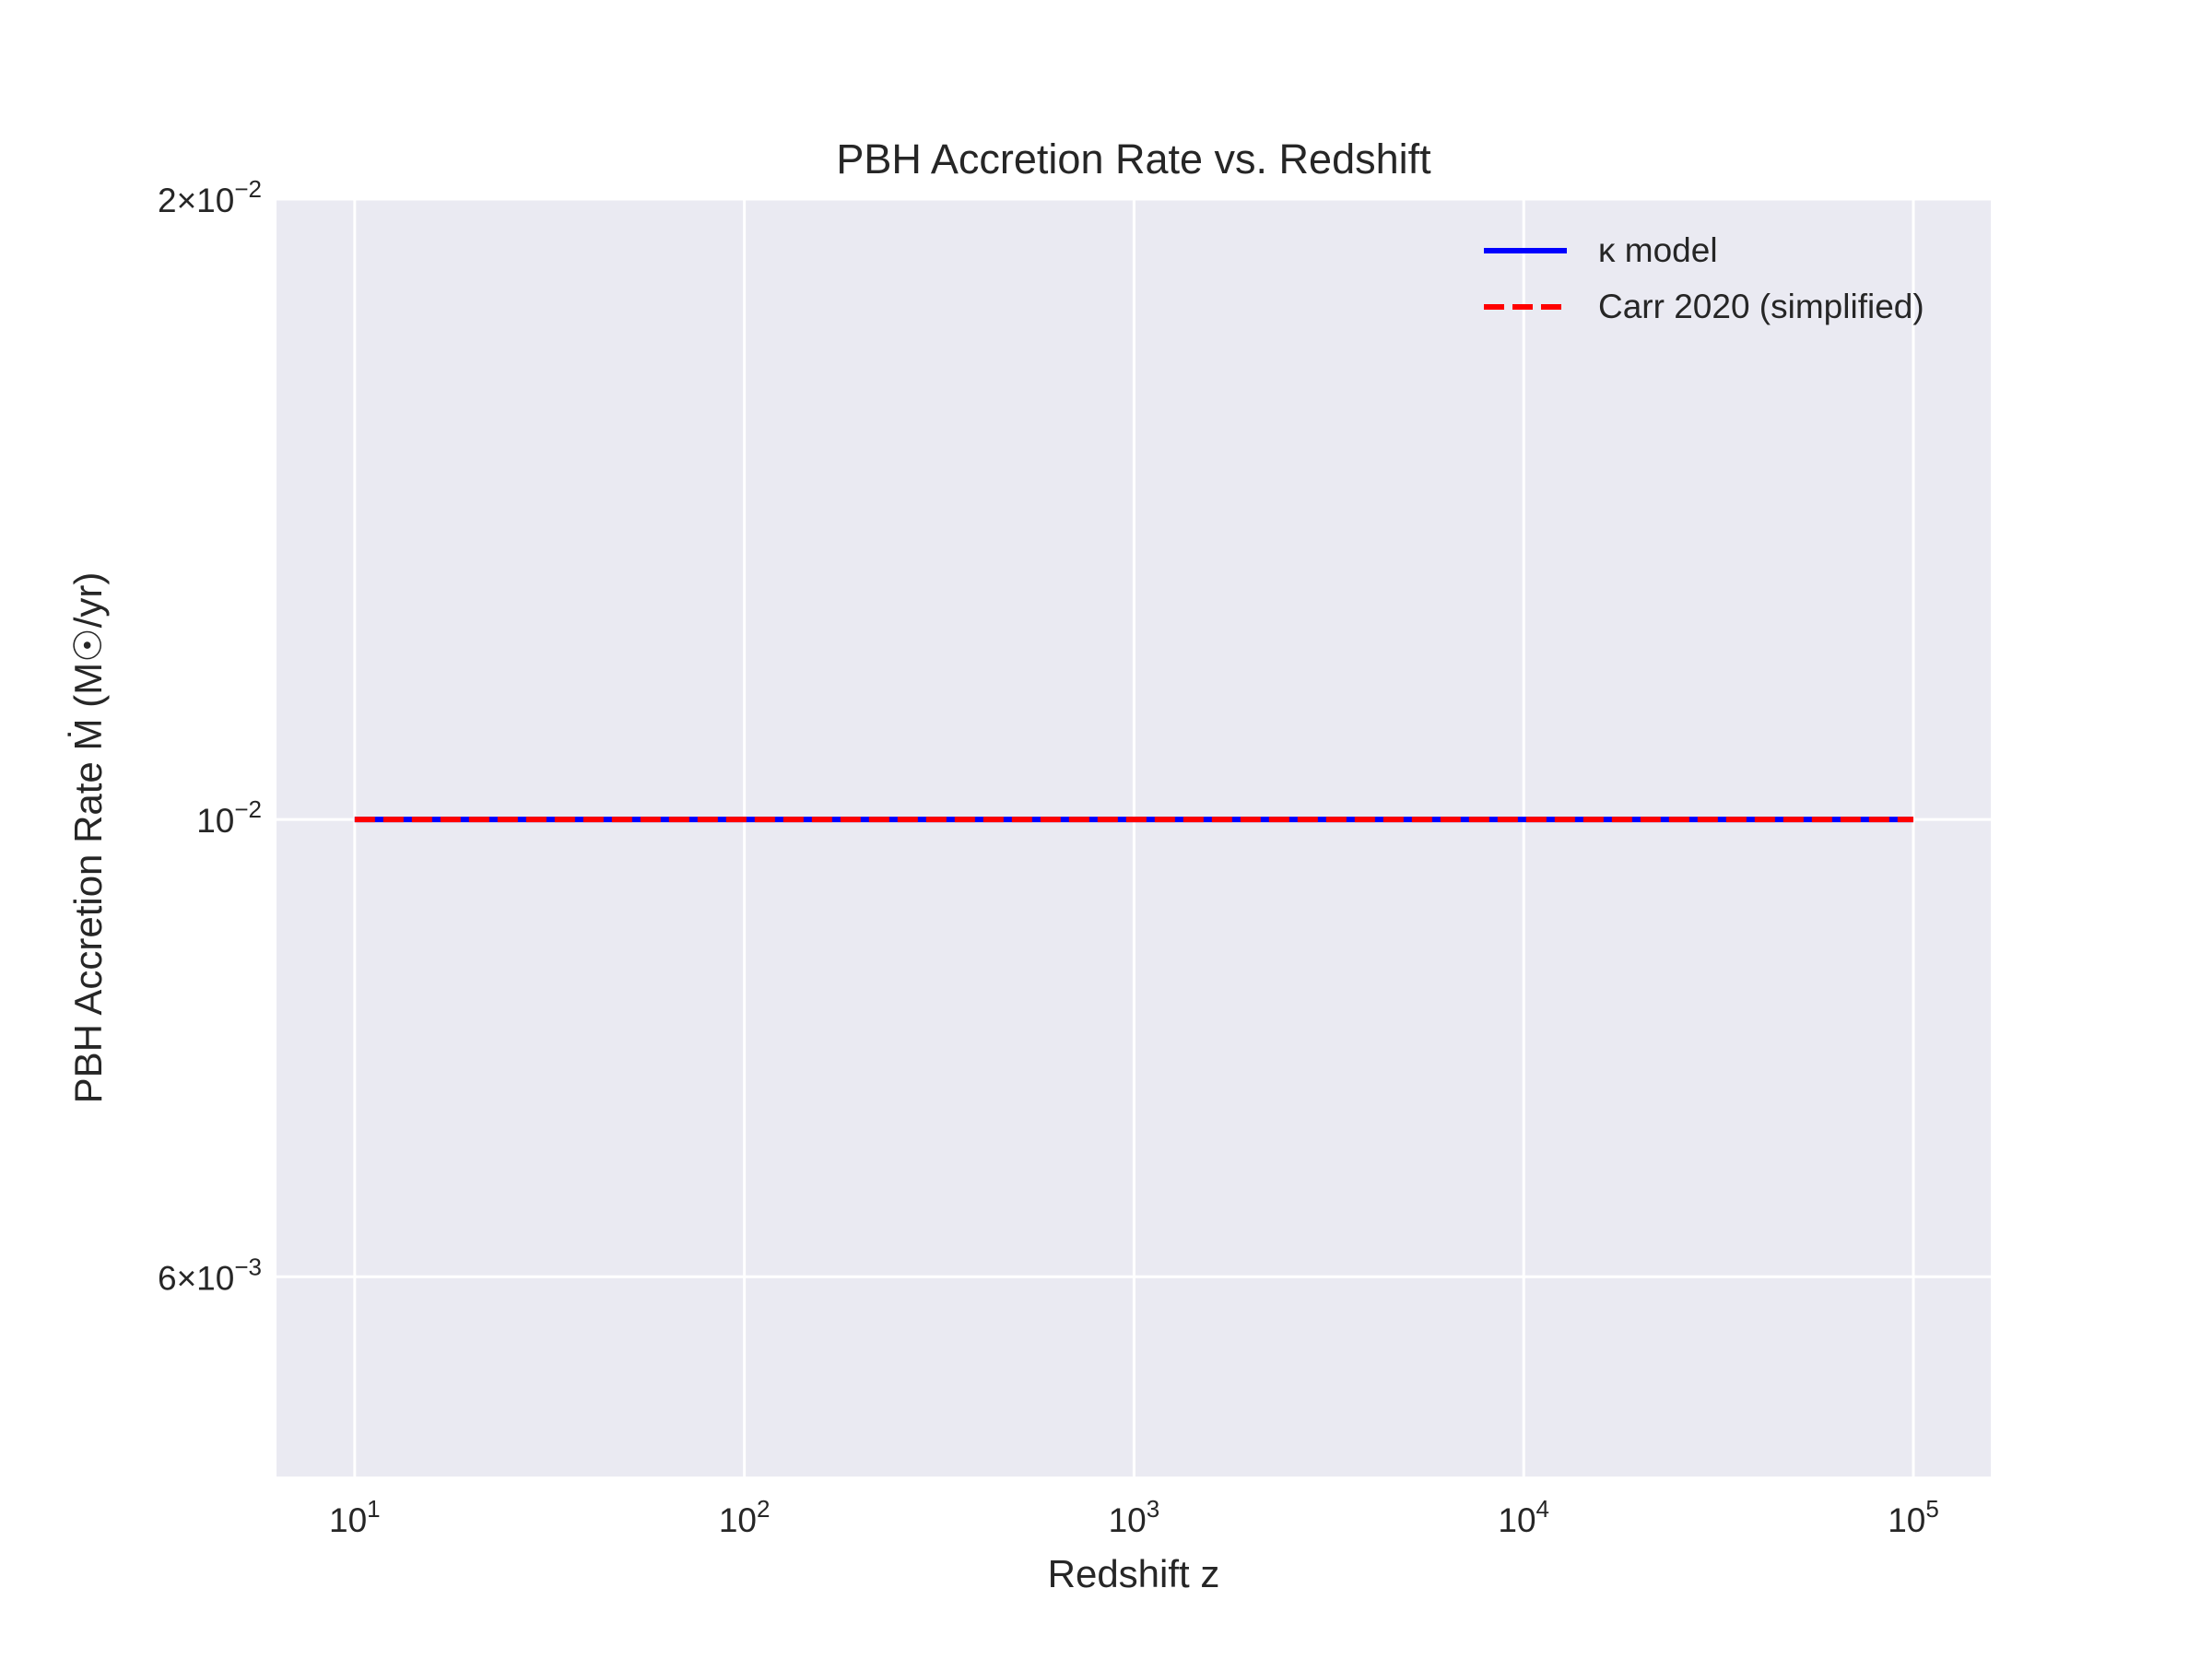 This screenshot has width=2212, height=1659. What do you see at coordinates (88, 838) in the screenshot?
I see `y-axis-label: PBH Accretion Rate Ṁ (M☉/yr)` at bounding box center [88, 838].